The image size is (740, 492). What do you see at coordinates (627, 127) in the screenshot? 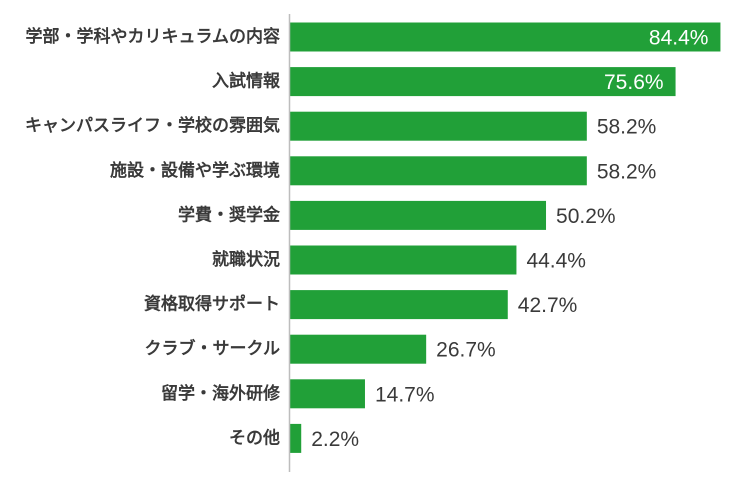
I see `value-label-2: 58.2%` at bounding box center [627, 127].